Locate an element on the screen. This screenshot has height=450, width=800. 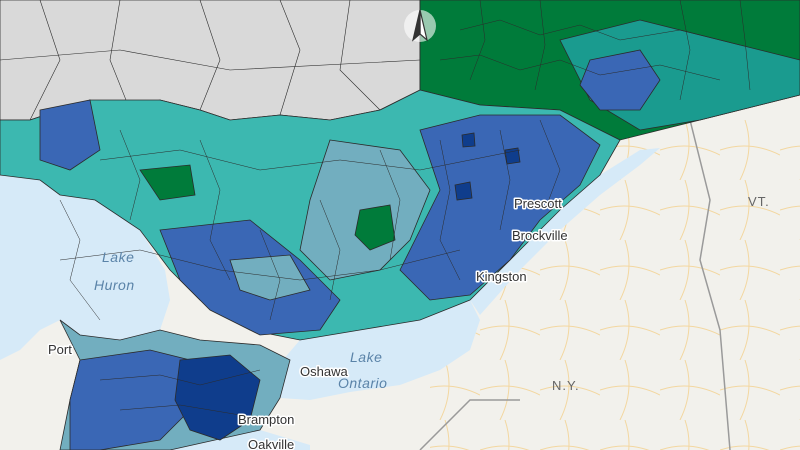
place-label-oakville: Oakville is located at coordinates (271, 443).